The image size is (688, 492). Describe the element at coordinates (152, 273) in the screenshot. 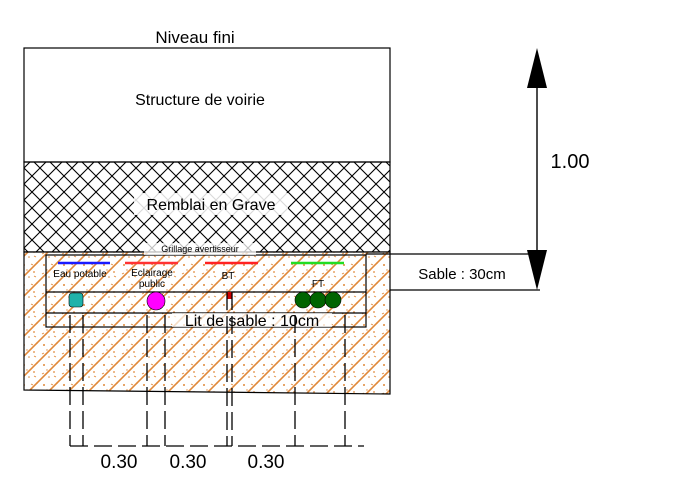

I see `lighting-network-label-line1: Eclairage` at that location.